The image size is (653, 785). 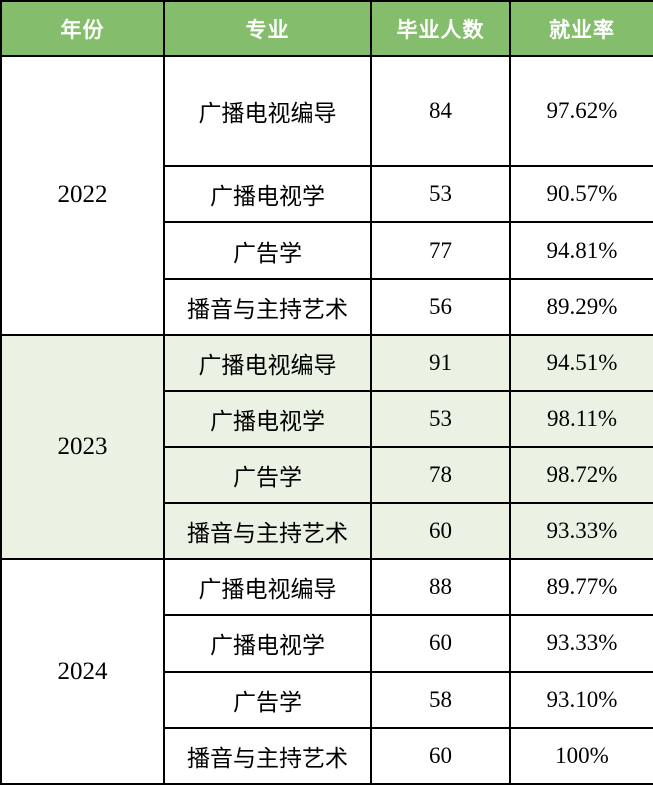 What do you see at coordinates (581, 587) in the screenshot?
I see `employment-rate-cell: 89.77%` at bounding box center [581, 587].